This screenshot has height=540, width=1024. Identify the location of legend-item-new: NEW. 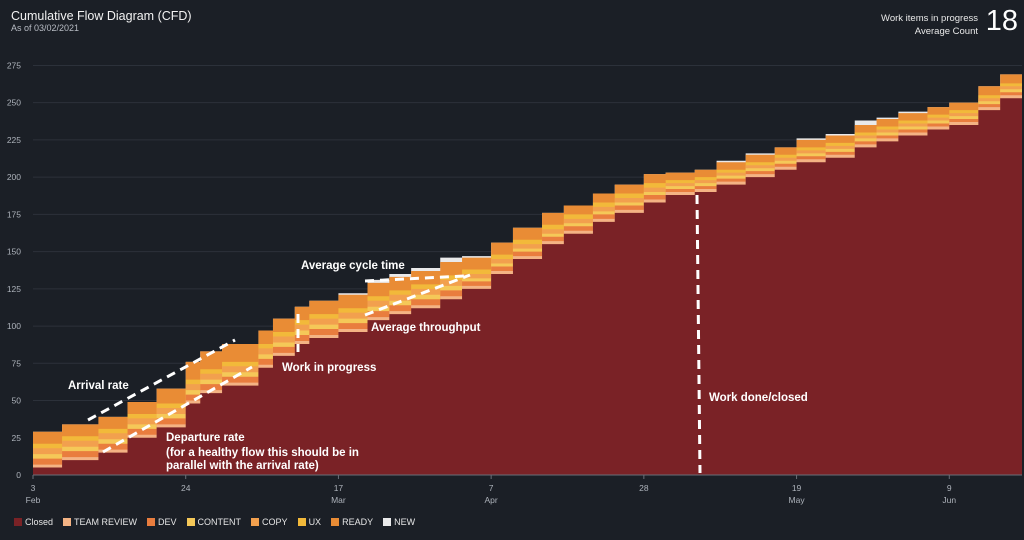
(399, 522).